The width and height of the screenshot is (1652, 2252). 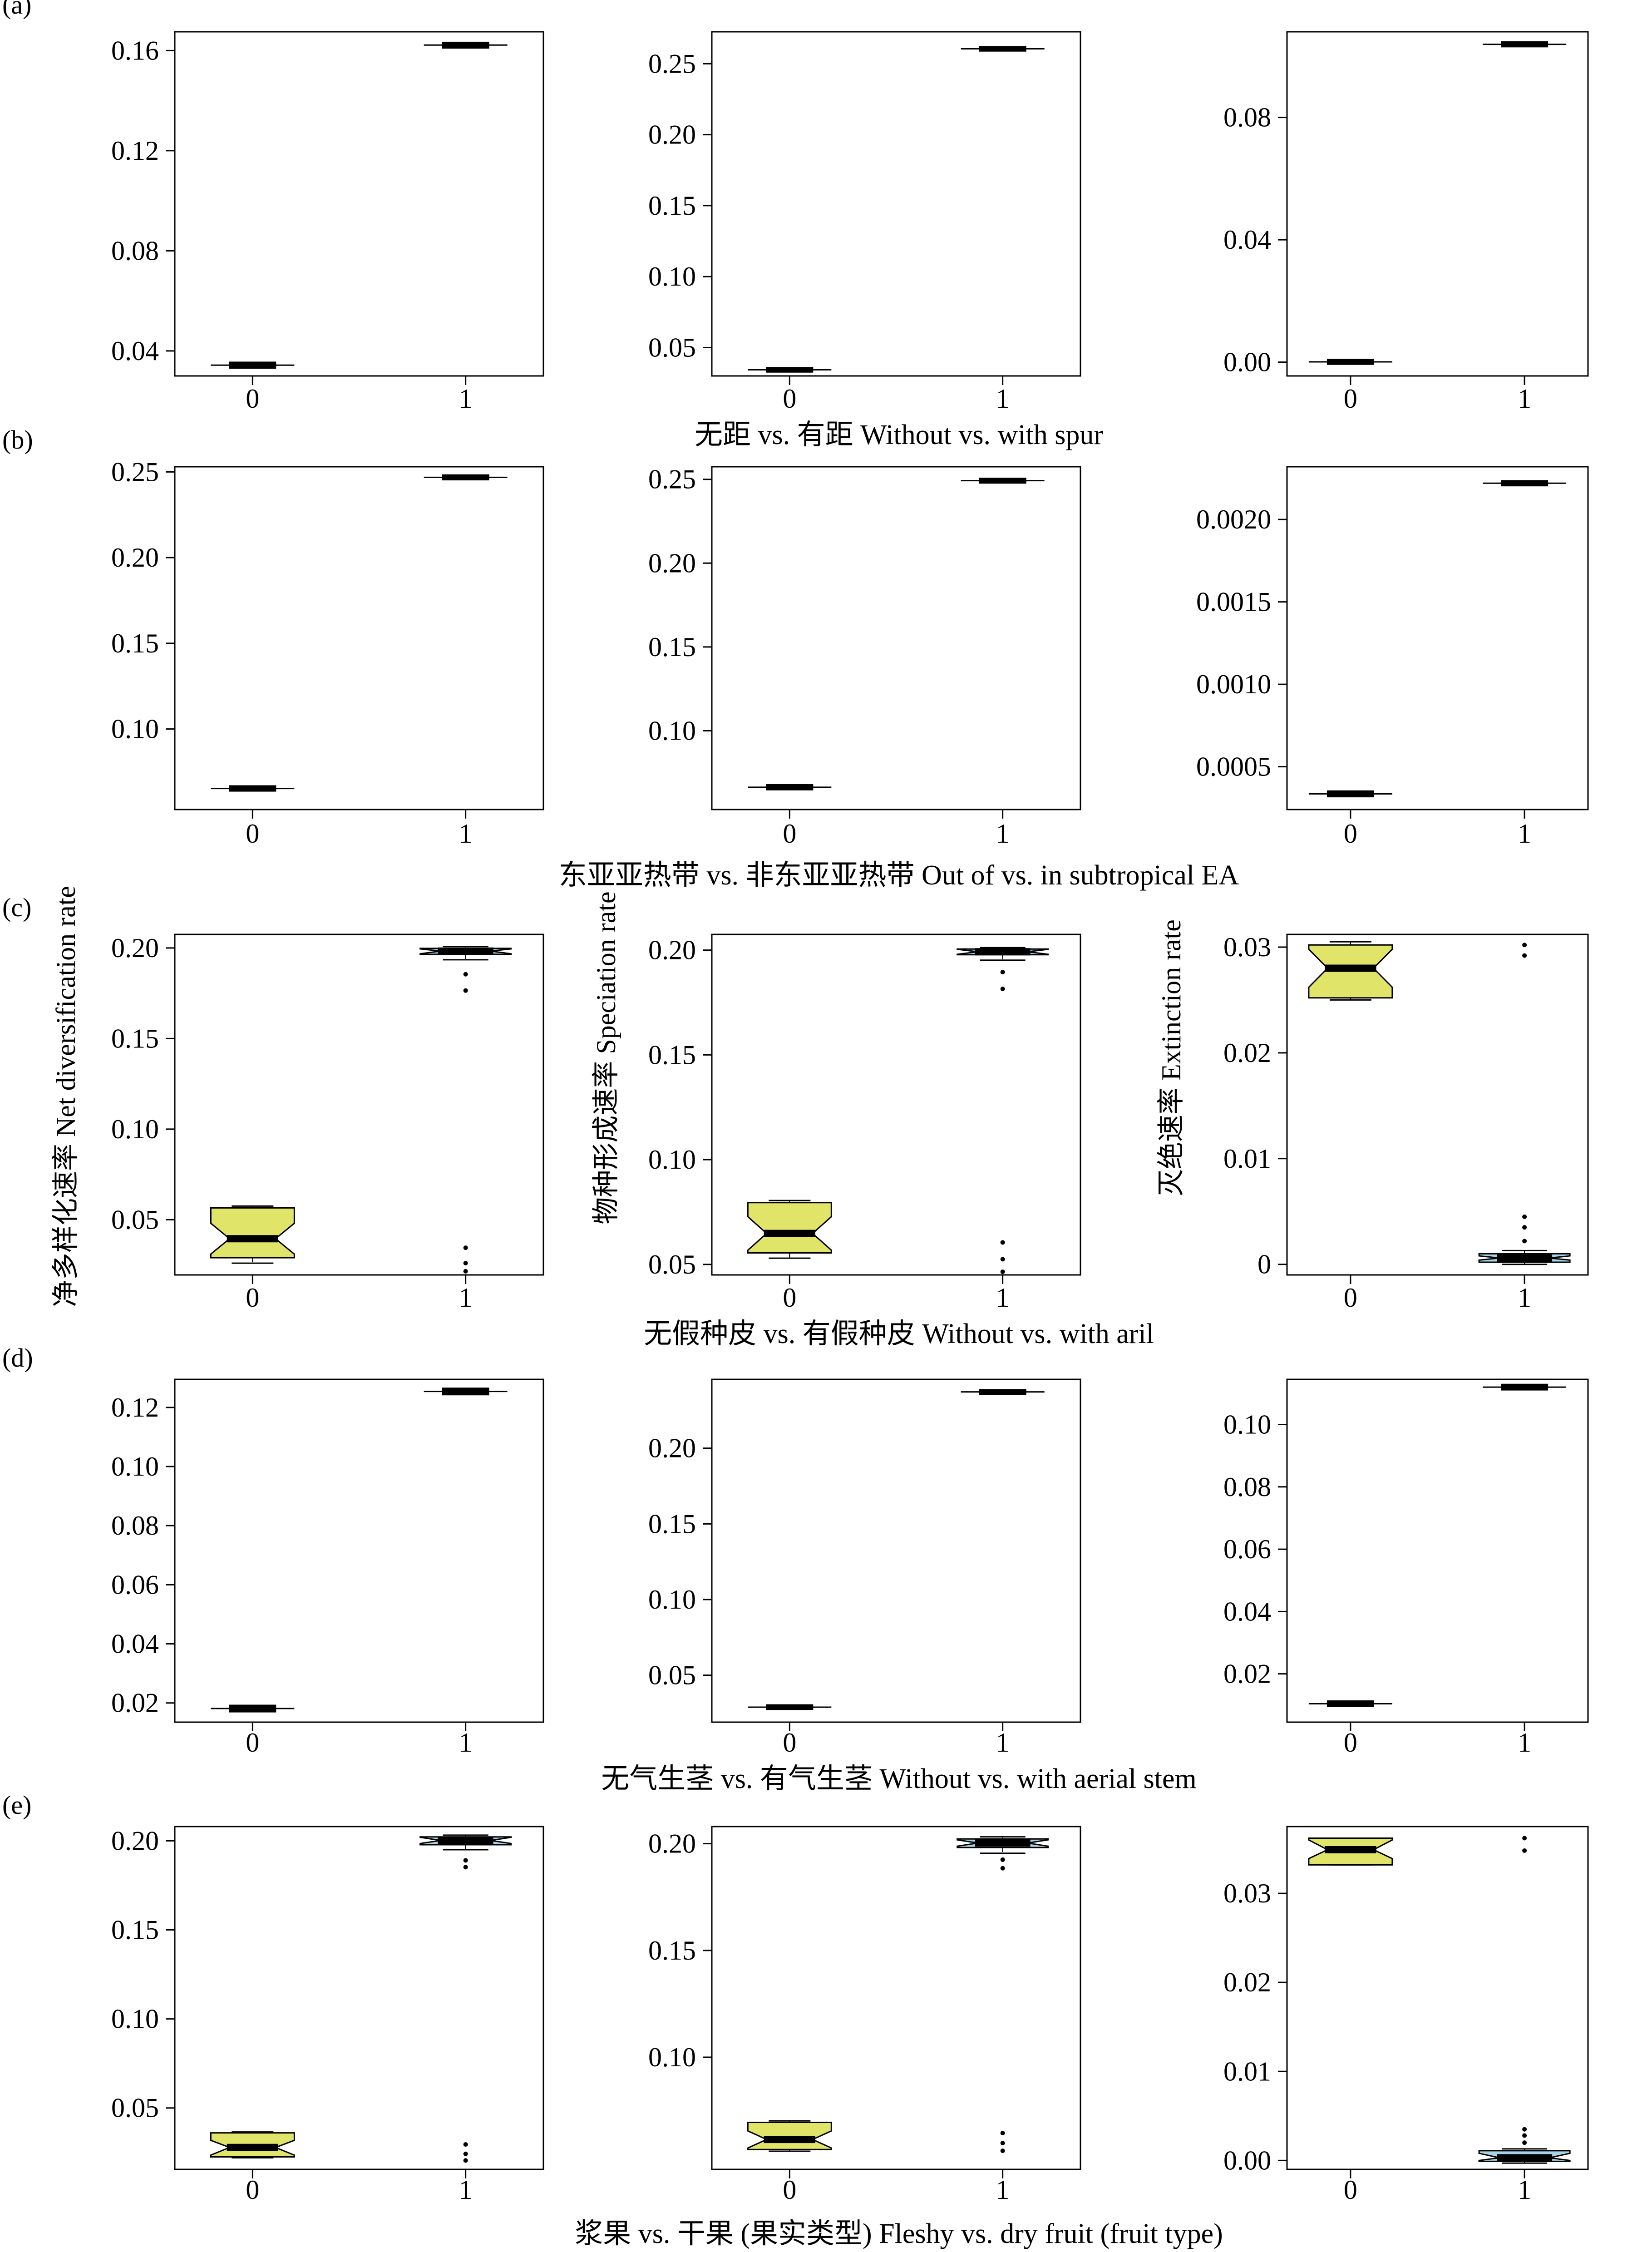 I want to click on boxplot-panel: 0.05 0.10 0.15 0.20 0 1, so click(x=327, y=2015).